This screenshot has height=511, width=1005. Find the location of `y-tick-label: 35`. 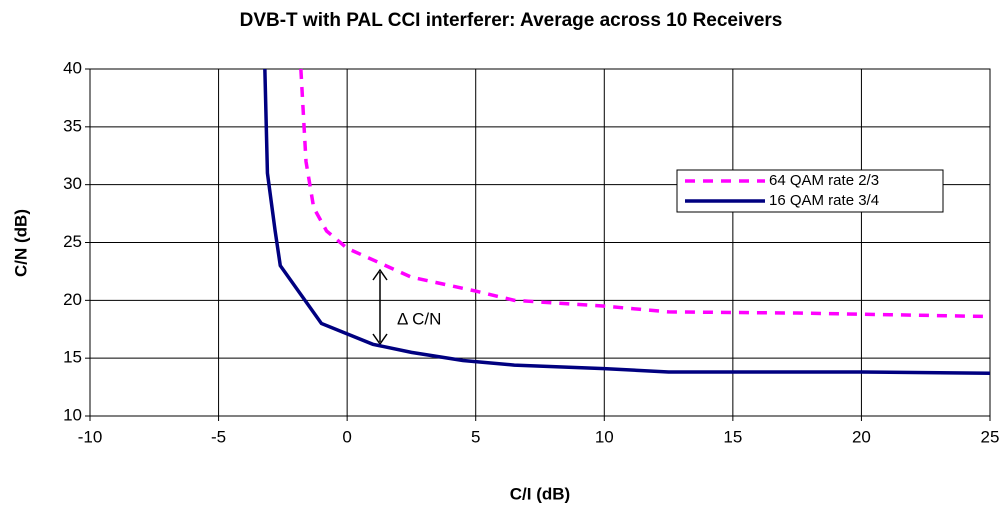

y-tick-label: 35 is located at coordinates (72, 125).